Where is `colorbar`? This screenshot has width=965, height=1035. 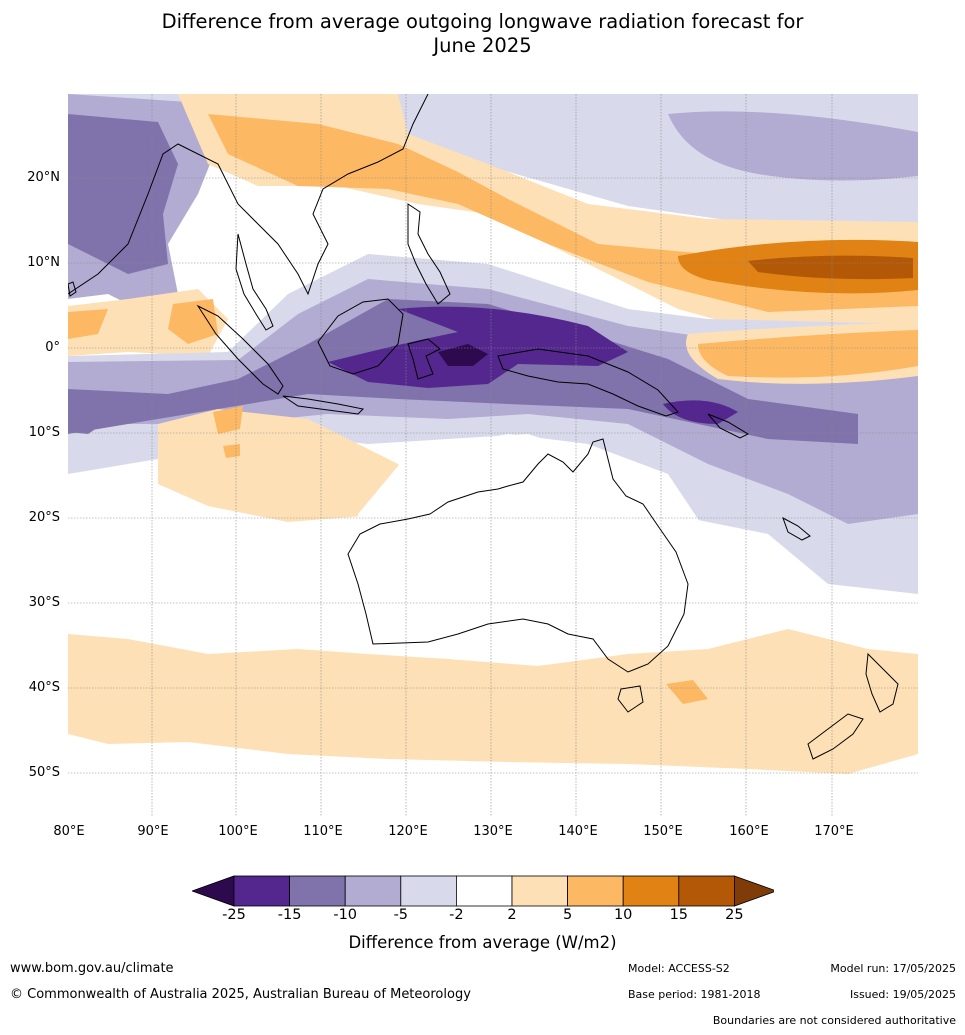
colorbar is located at coordinates (483, 891).